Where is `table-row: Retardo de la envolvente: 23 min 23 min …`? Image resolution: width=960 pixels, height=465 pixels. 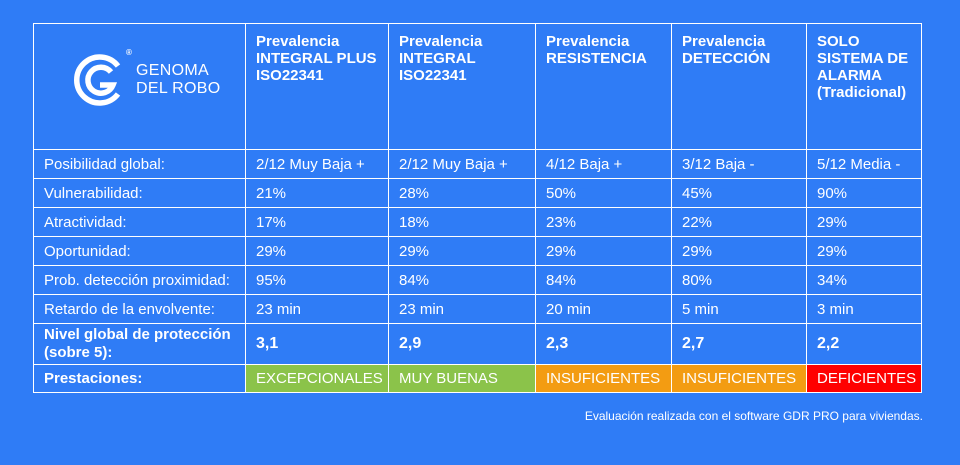
table-row: Retardo de la envolvente: 23 min 23 min … is located at coordinates (477, 309).